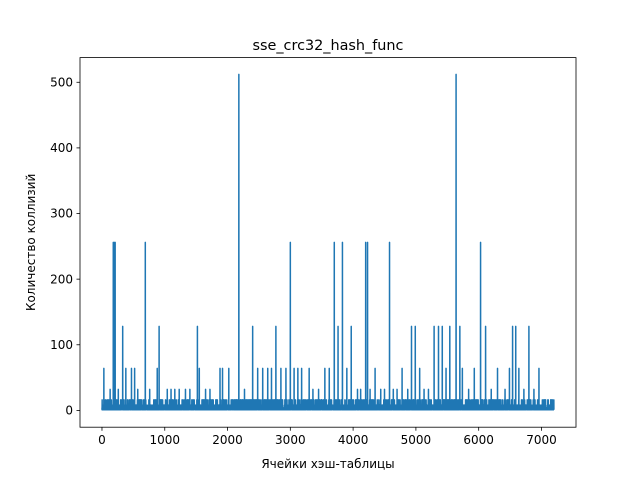  I want to click on y-tick-label: 200, so click(61, 279).